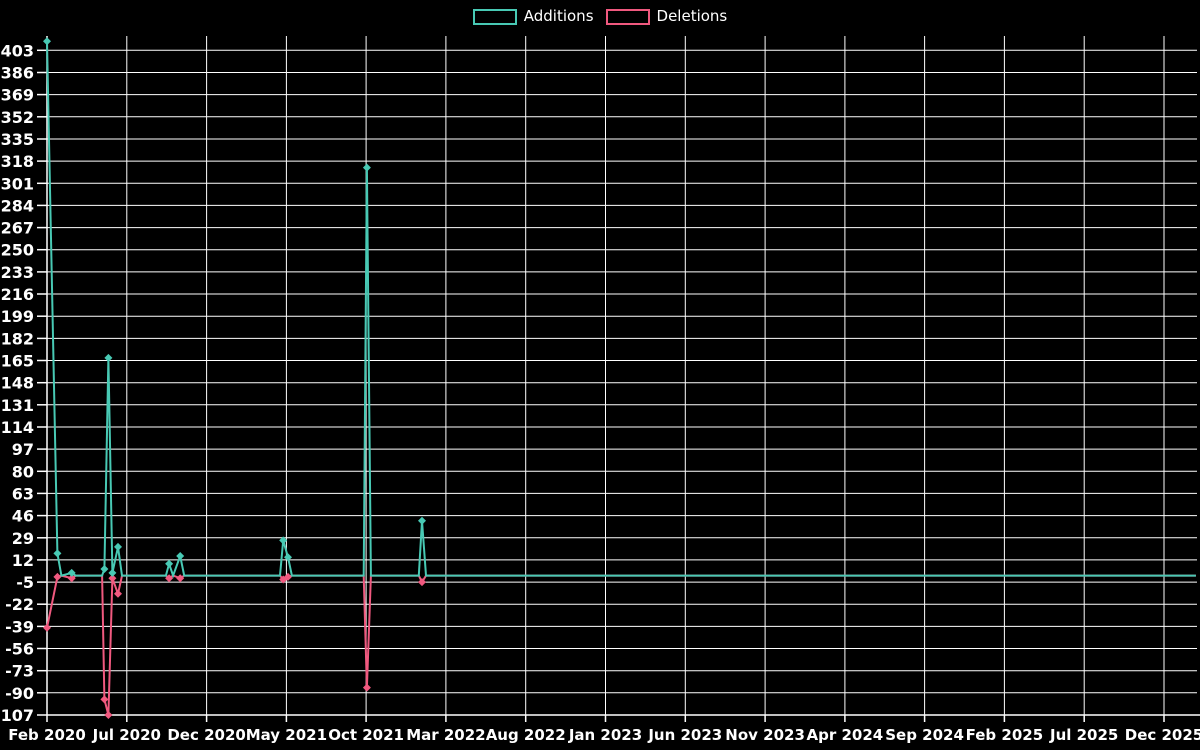  What do you see at coordinates (17, 183) in the screenshot?
I see `y-tick-label: 301` at bounding box center [17, 183].